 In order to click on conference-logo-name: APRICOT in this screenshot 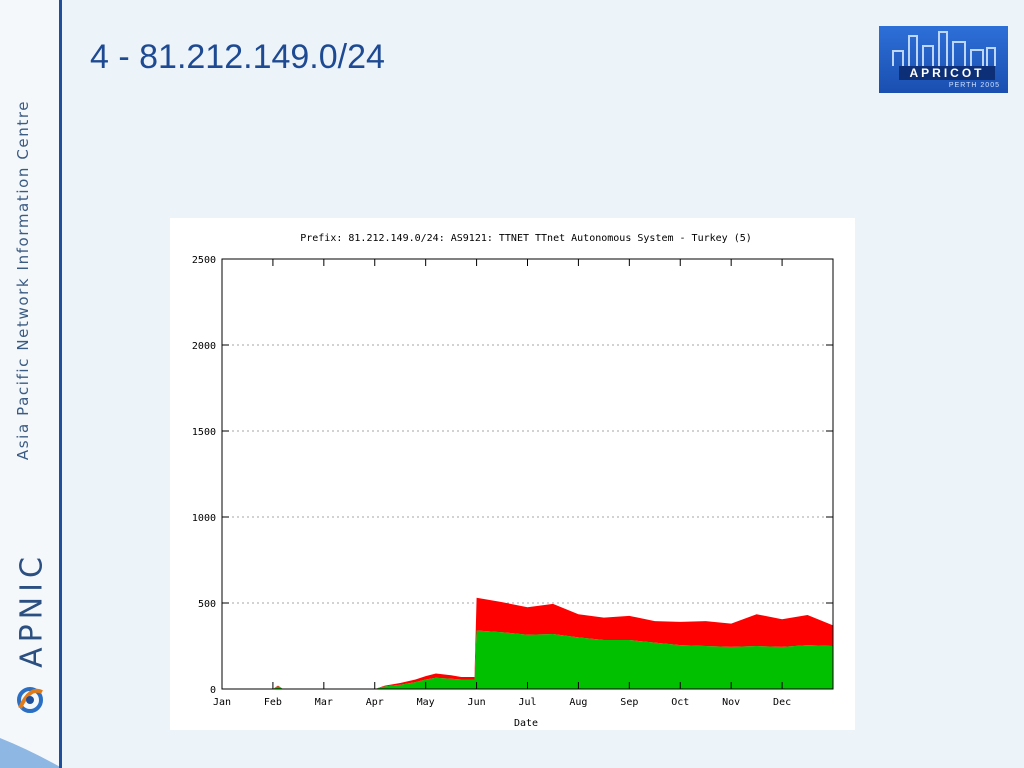, I will do `click(947, 73)`.